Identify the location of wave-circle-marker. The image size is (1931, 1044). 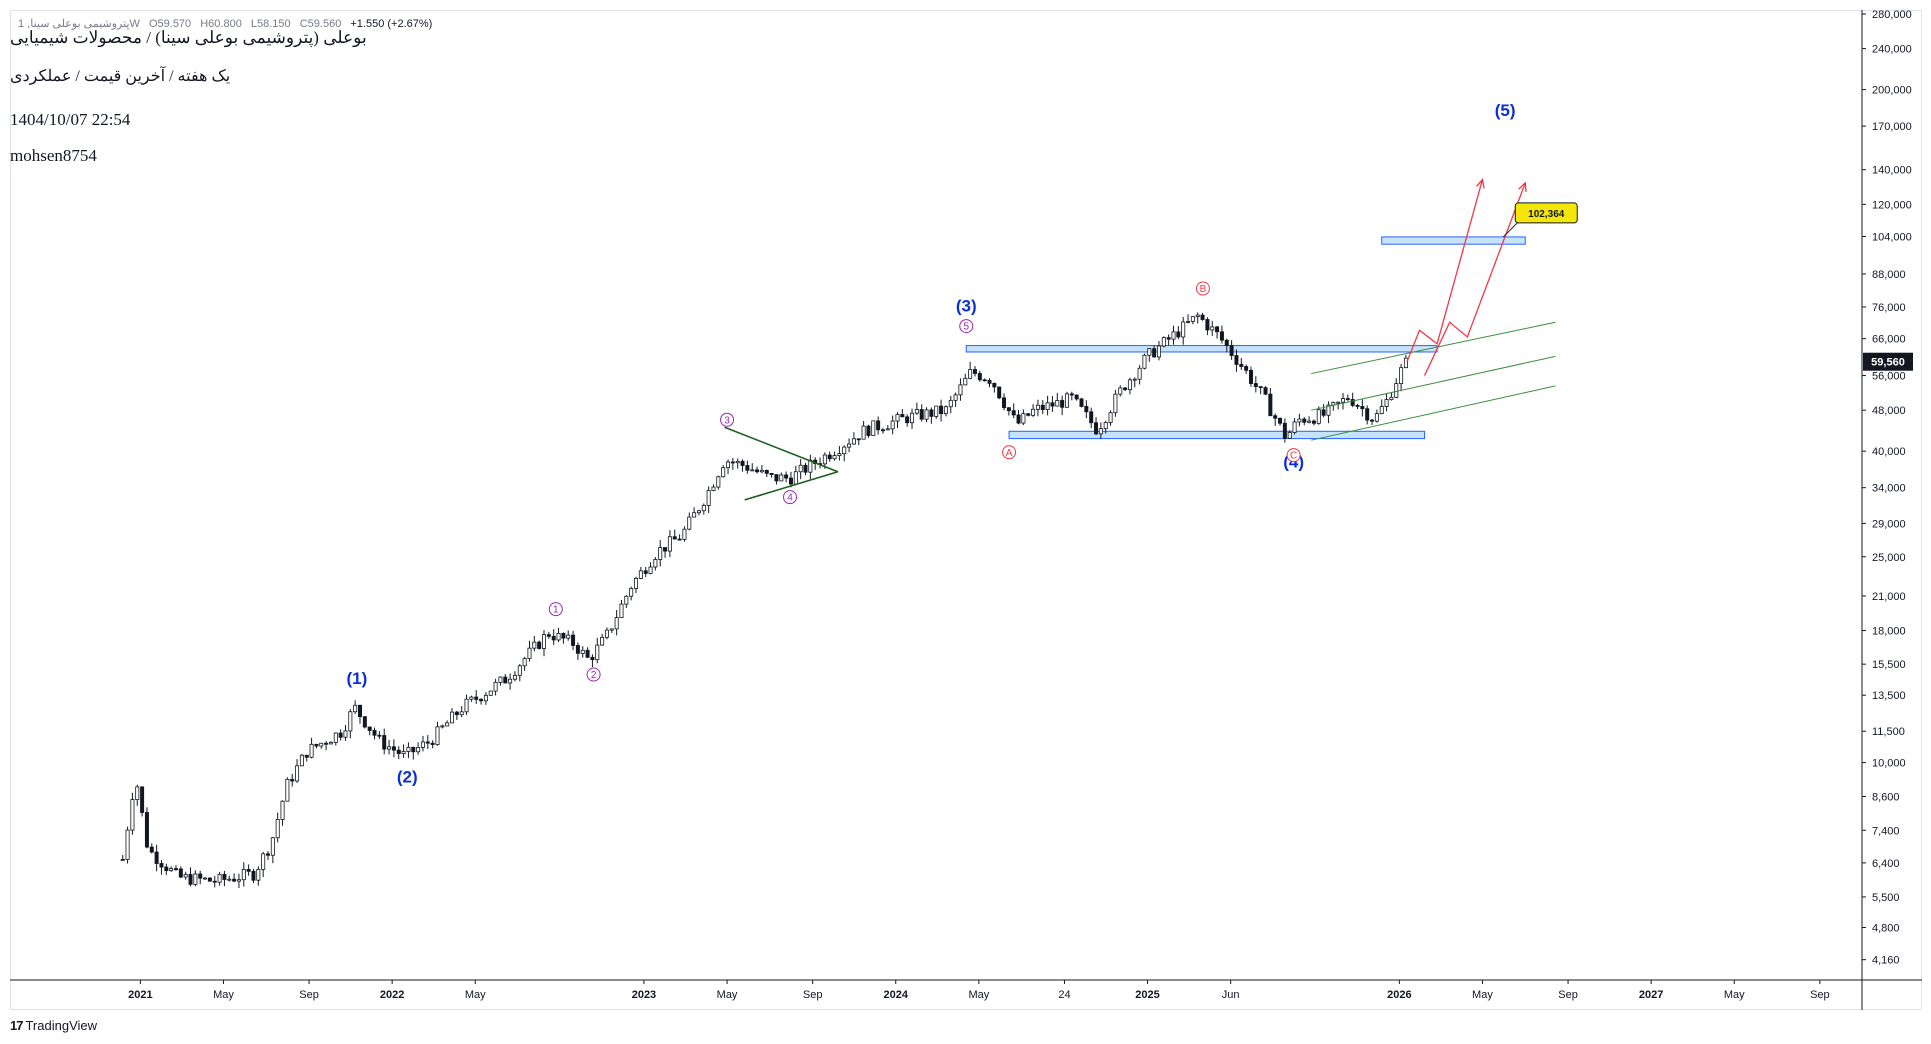
(1293, 455).